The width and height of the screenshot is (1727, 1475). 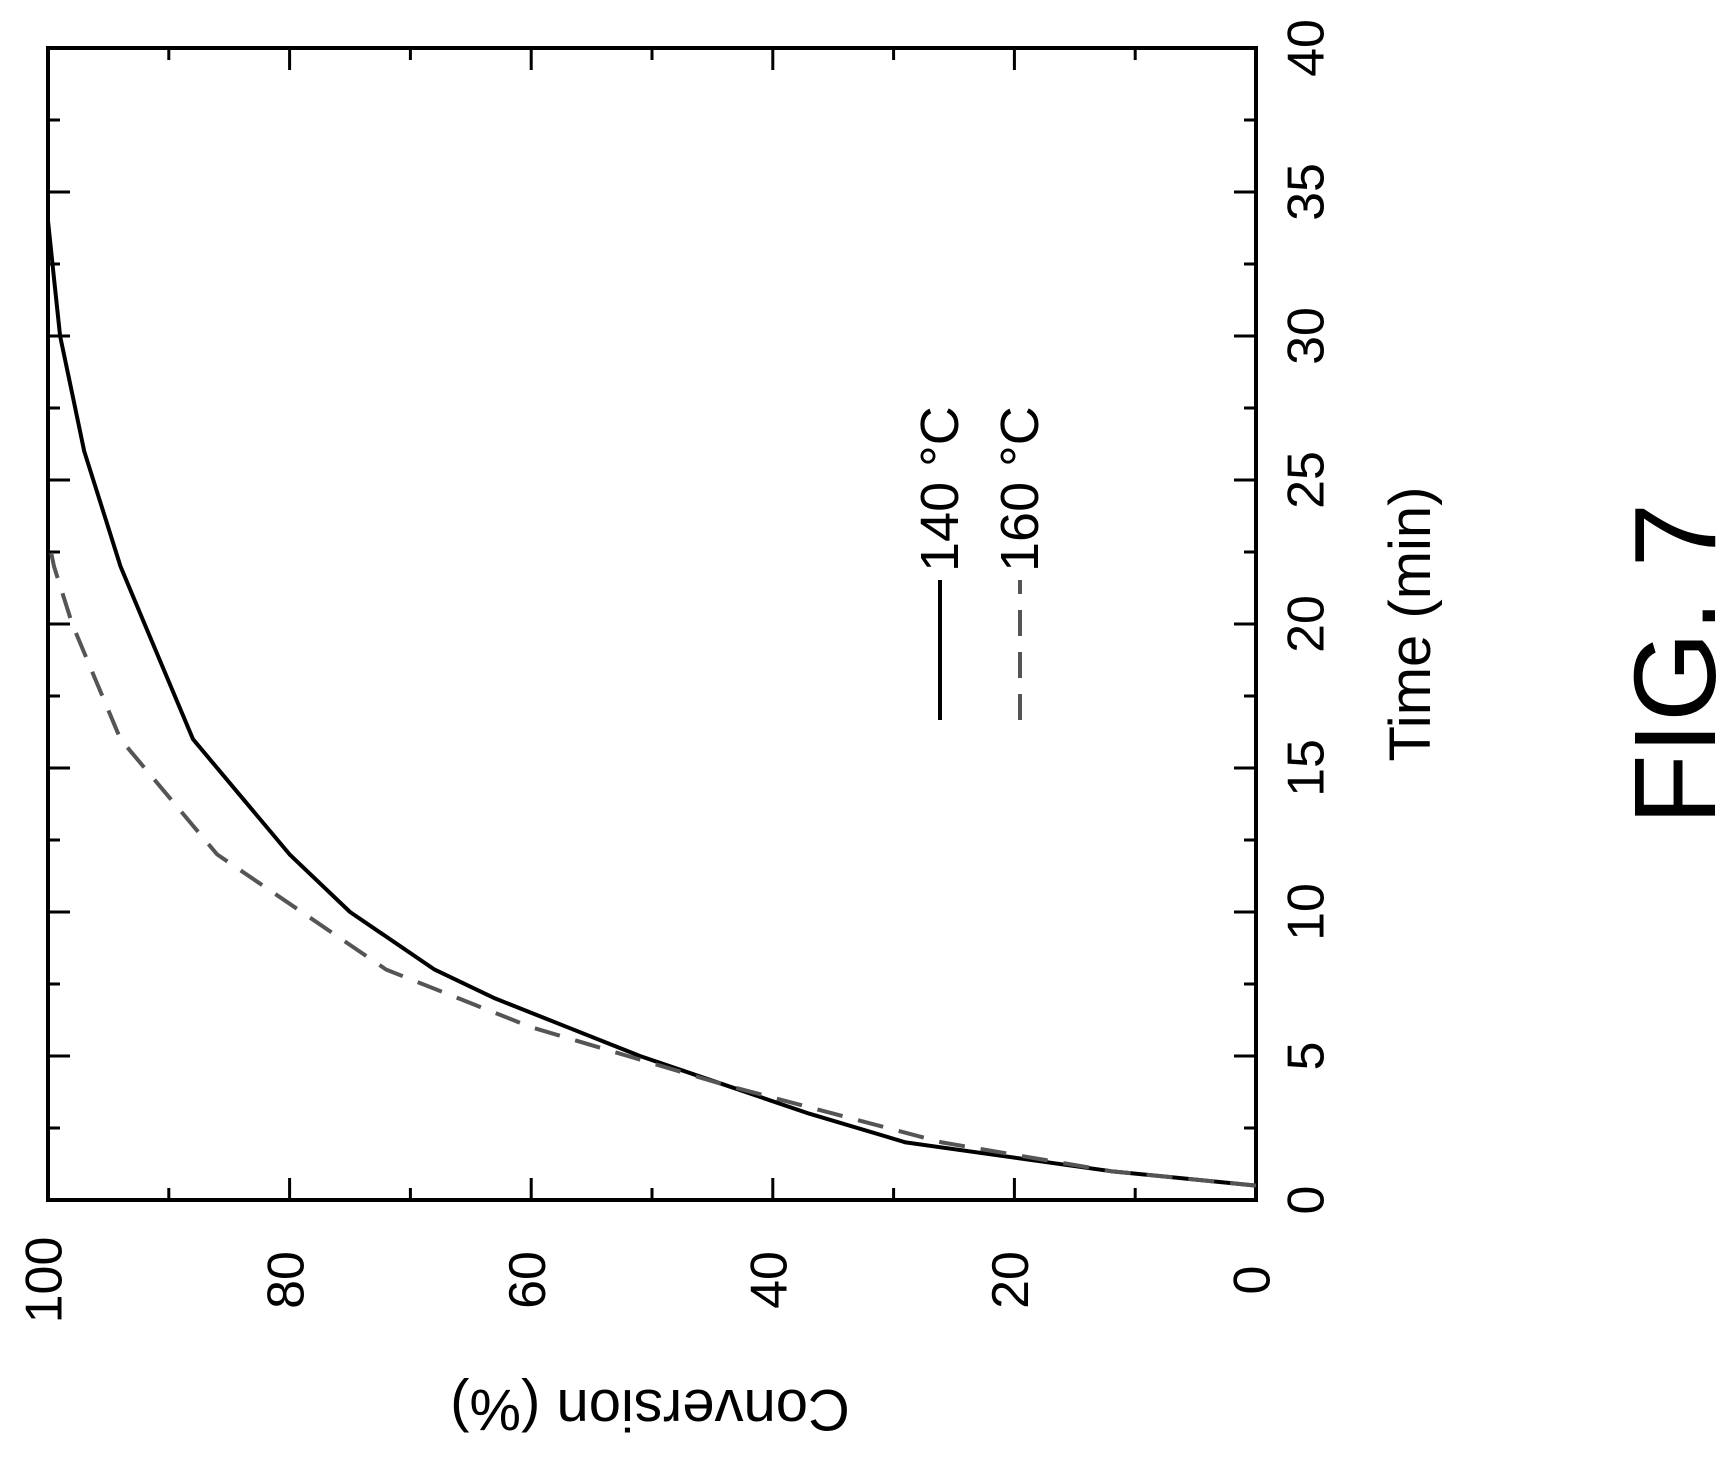 What do you see at coordinates (1307, 1056) in the screenshot?
I see `x-tick-label: 5` at bounding box center [1307, 1056].